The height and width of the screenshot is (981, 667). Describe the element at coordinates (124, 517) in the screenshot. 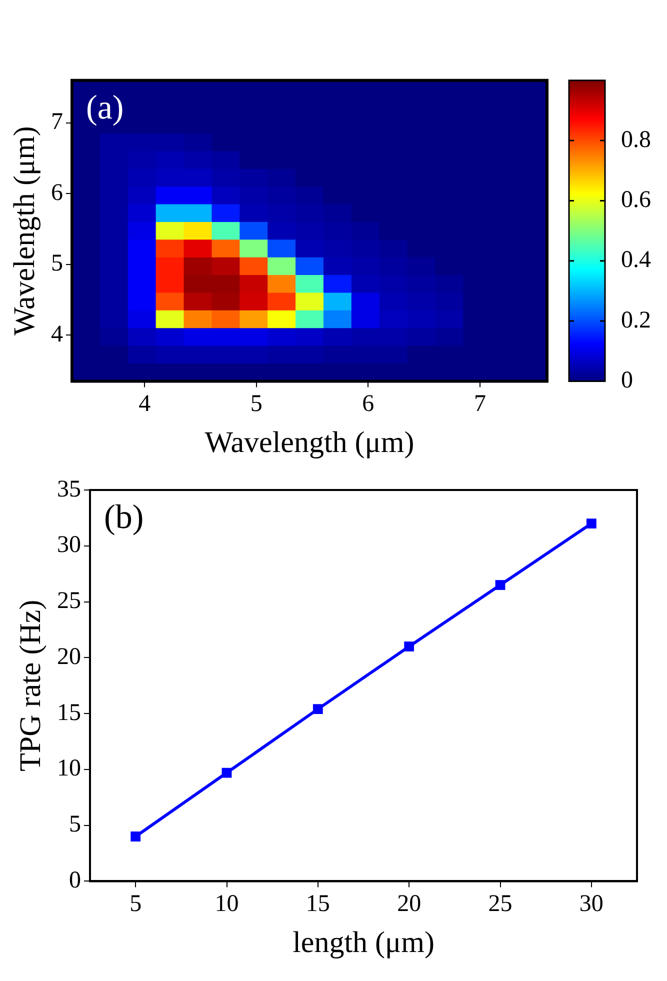

I see `annotation: (b)` at that location.